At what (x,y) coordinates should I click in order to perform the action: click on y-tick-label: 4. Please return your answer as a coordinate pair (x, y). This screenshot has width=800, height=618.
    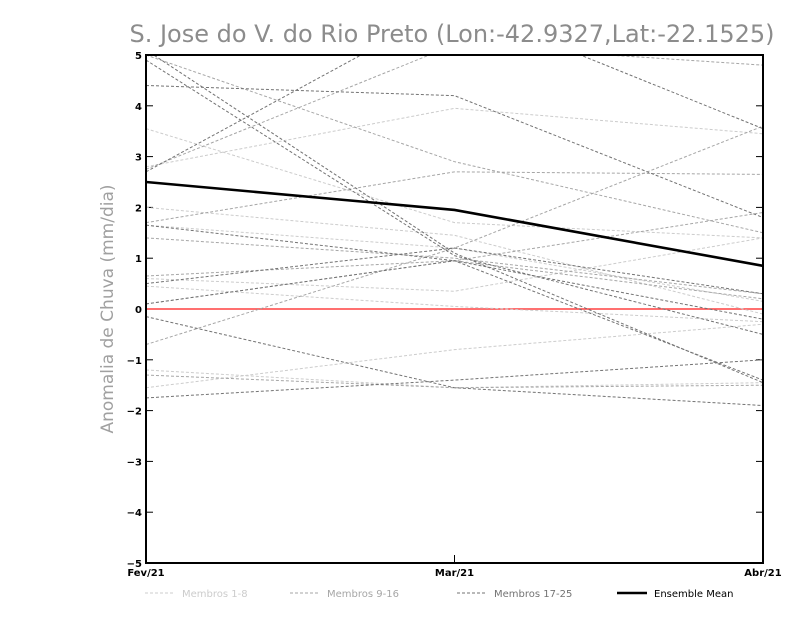
    Looking at the image, I should click on (138, 107).